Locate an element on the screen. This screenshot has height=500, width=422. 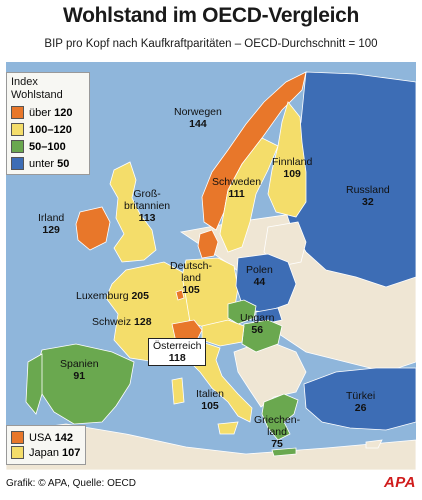
label-italien-value: 105 is located at coordinates (210, 406).